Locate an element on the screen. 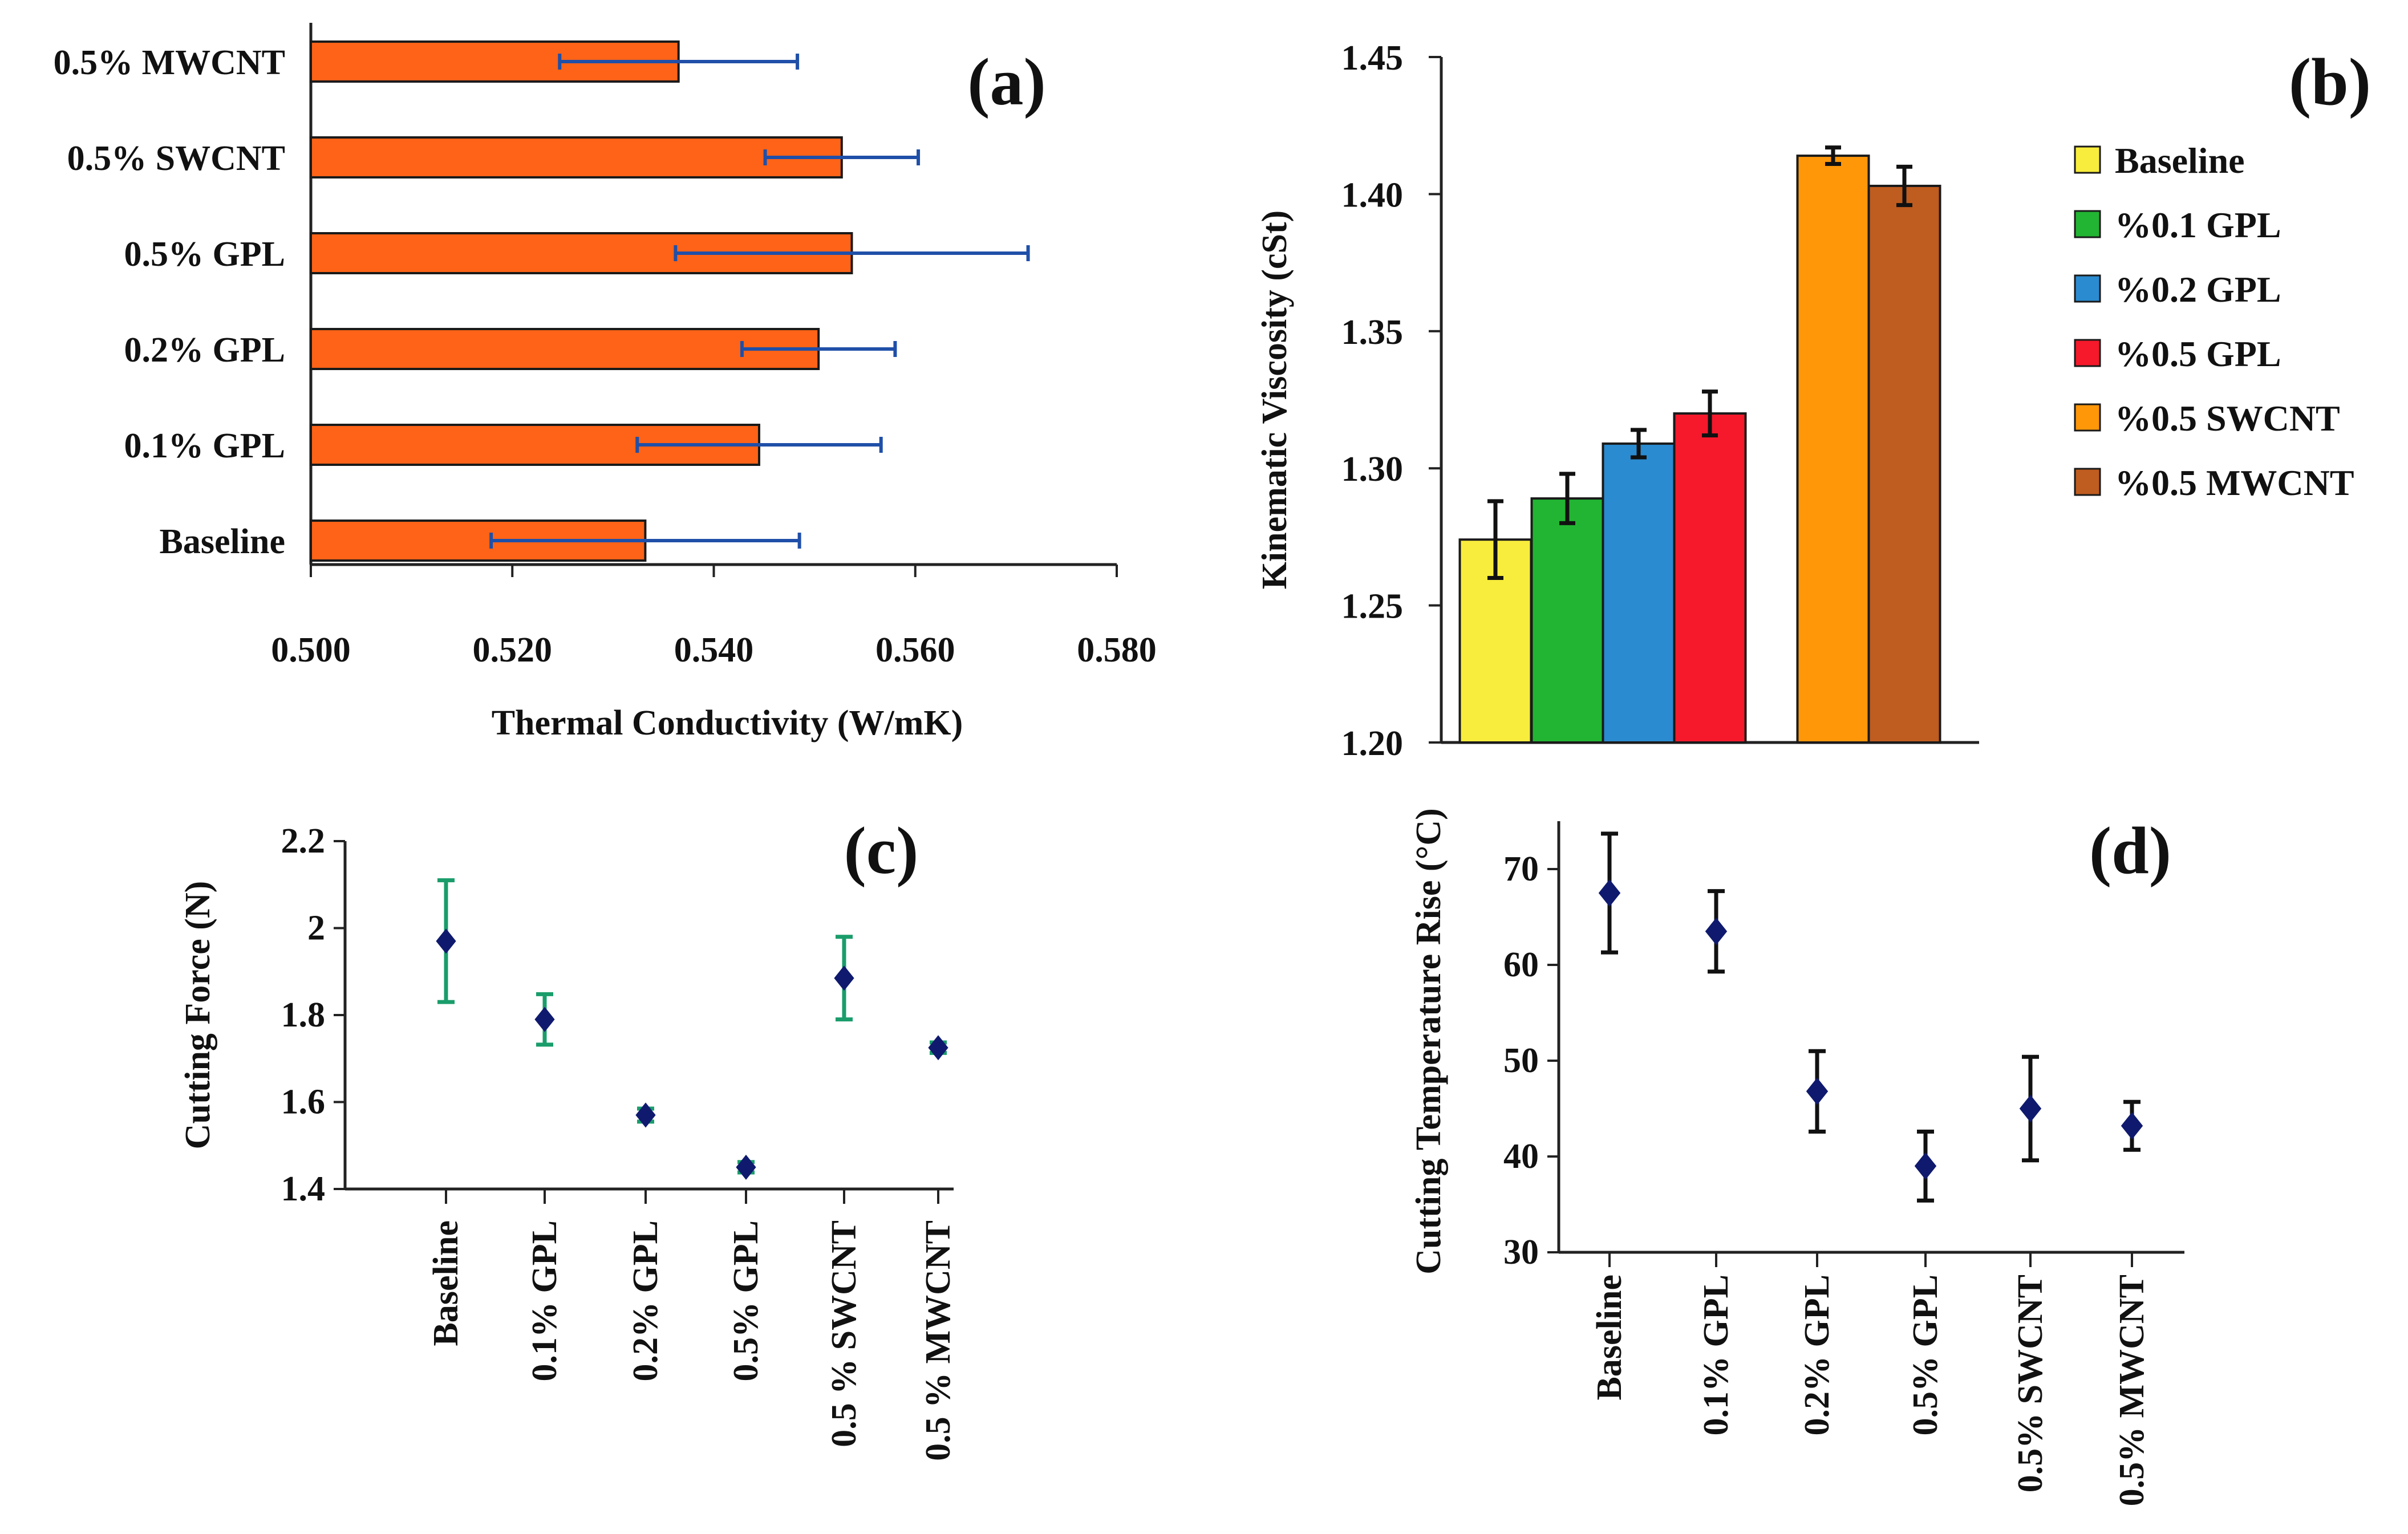  panel-b-y-tick-label: 1.20 is located at coordinates (1372, 743).